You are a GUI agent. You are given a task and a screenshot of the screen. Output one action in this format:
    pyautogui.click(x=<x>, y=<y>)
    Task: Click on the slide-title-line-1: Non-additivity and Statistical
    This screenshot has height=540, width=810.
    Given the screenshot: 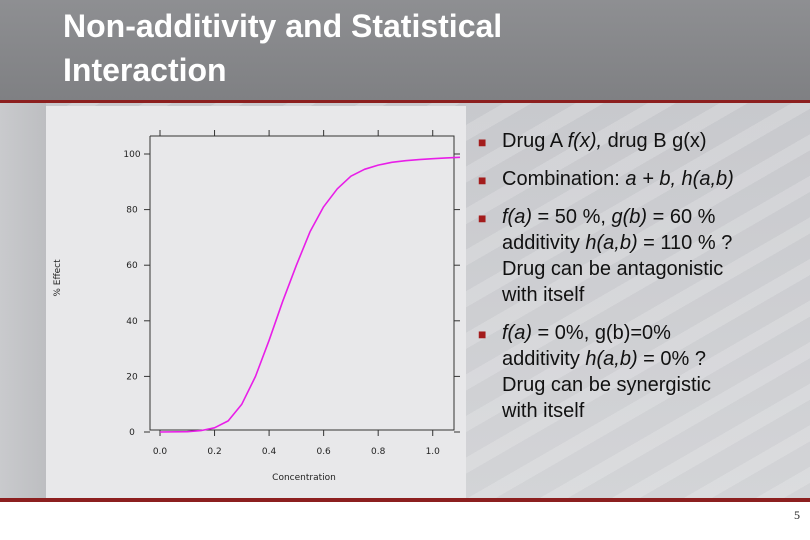 What is the action you would take?
    pyautogui.click(x=283, y=26)
    